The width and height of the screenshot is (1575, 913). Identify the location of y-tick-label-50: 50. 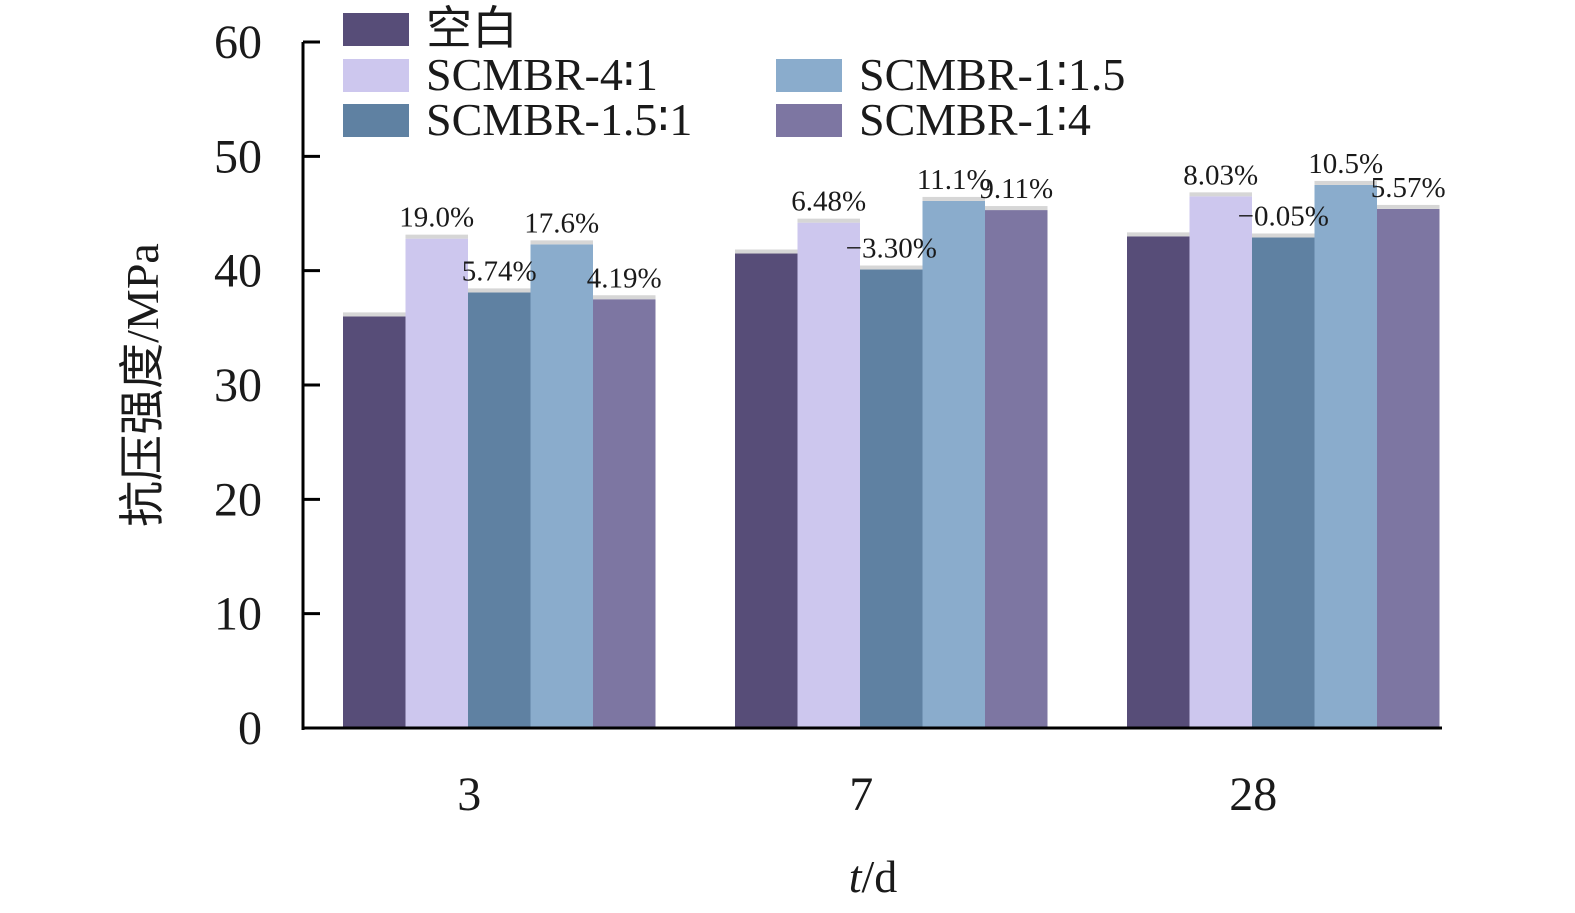
(238, 156).